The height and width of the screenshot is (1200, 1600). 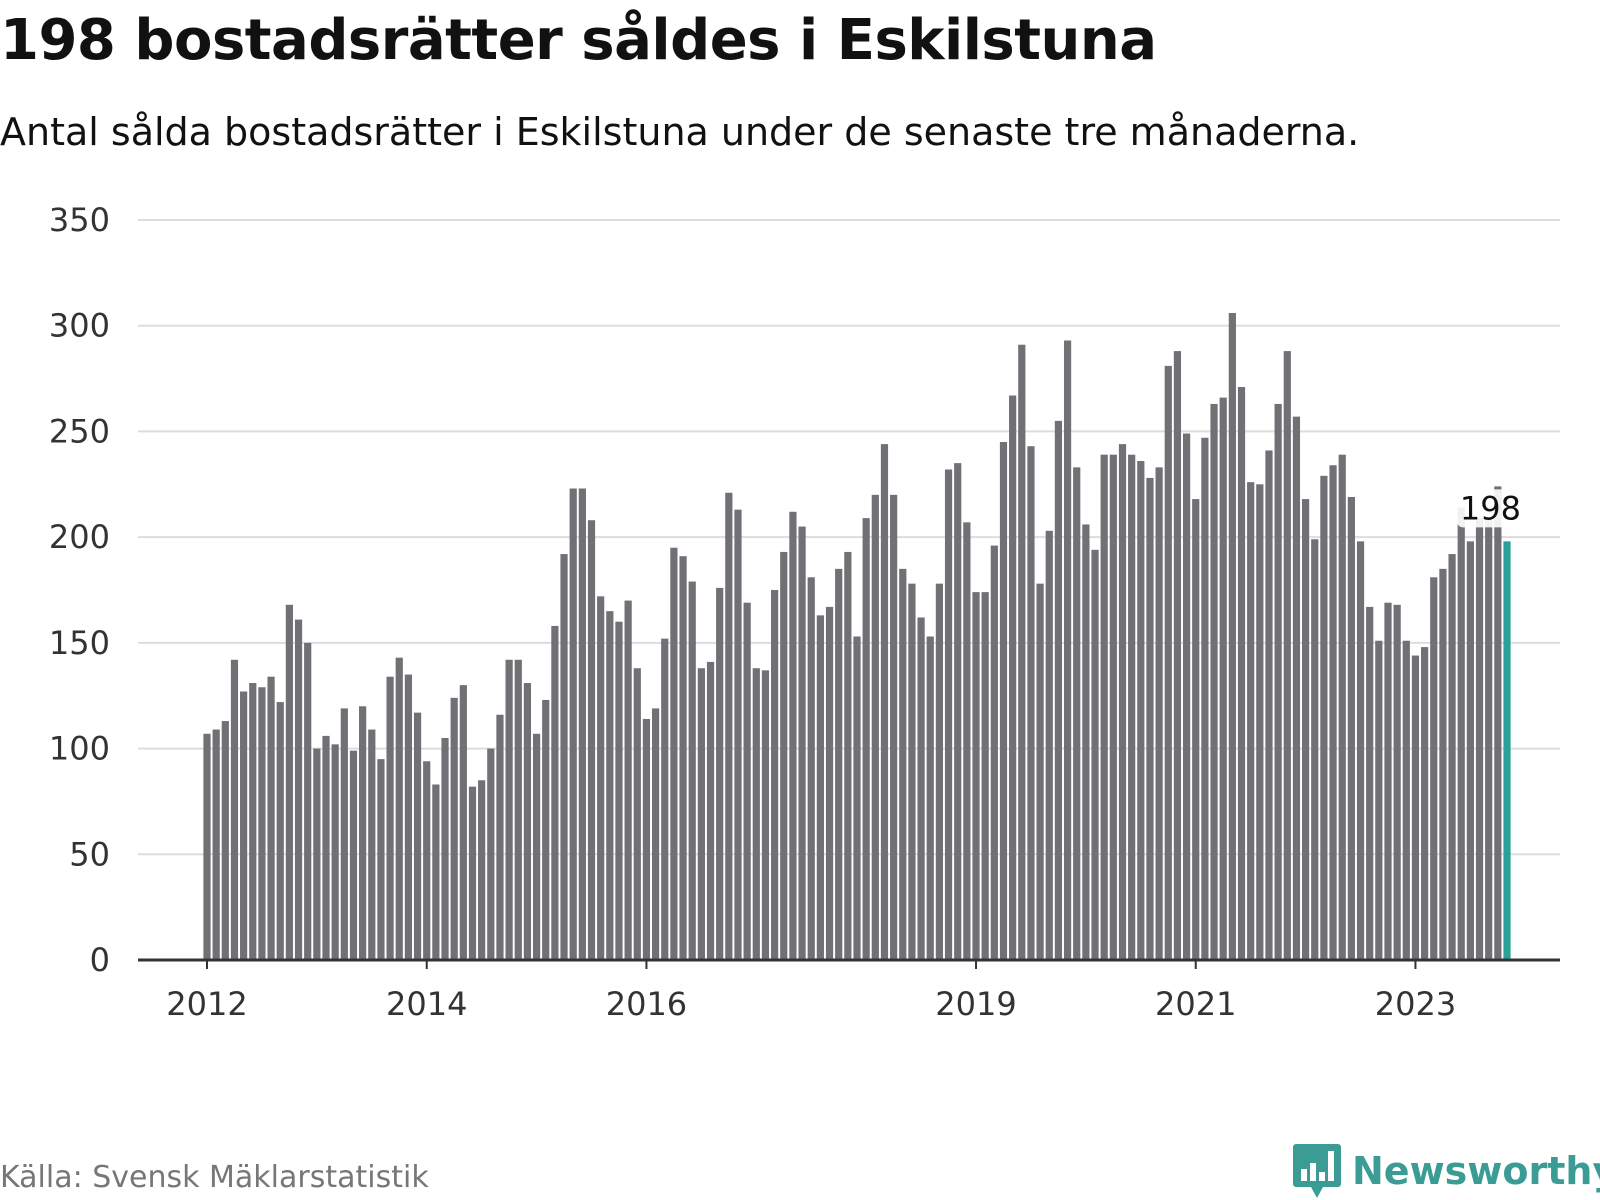 What do you see at coordinates (79, 220) in the screenshot?
I see `y-tick-label: 350` at bounding box center [79, 220].